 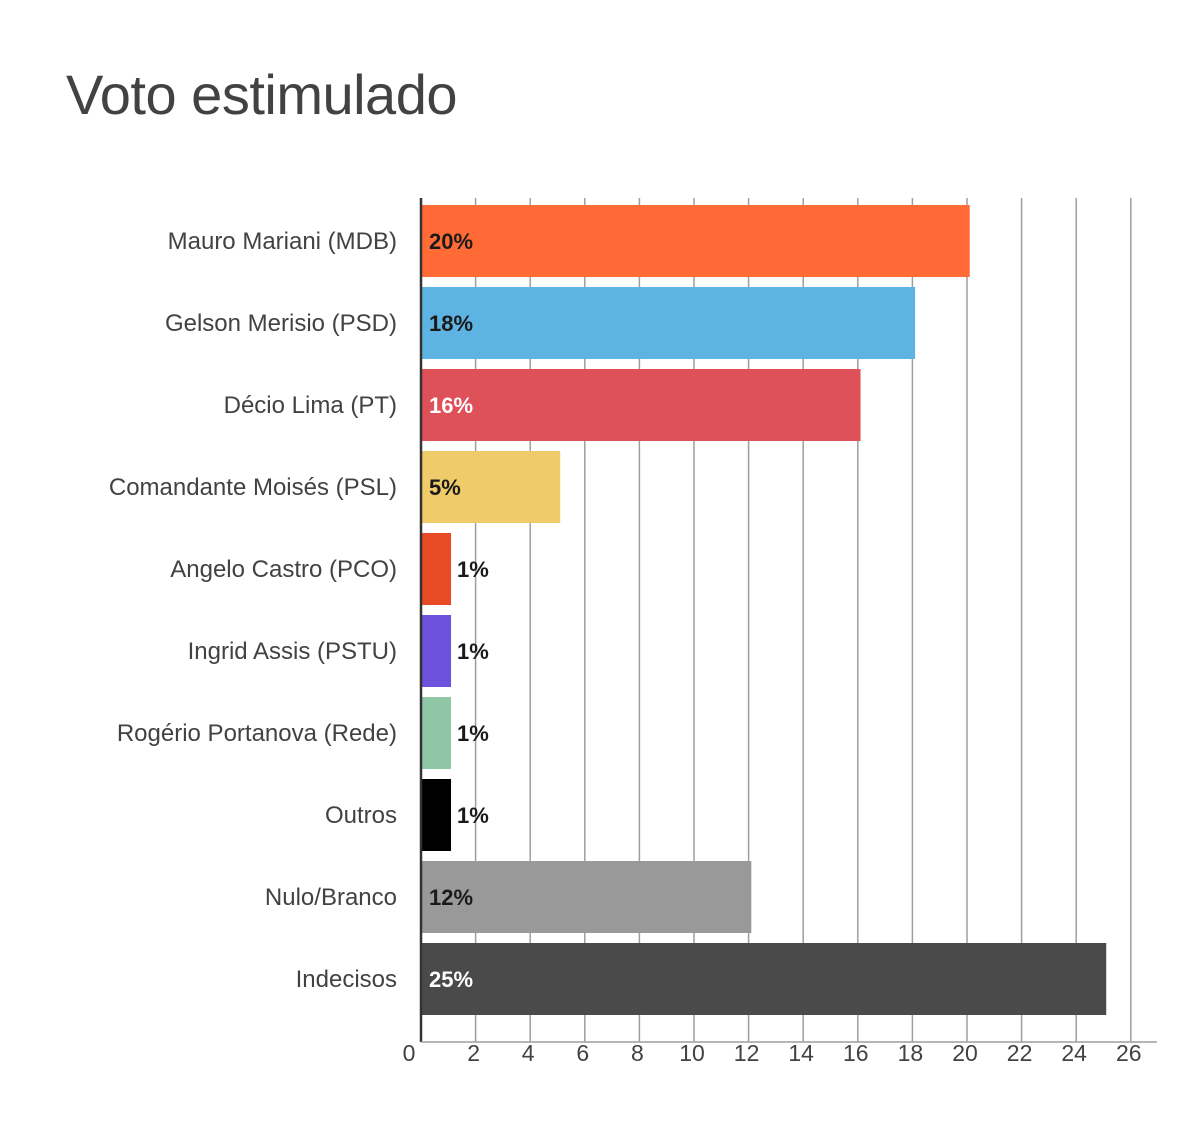 What do you see at coordinates (451, 241) in the screenshot?
I see `data-label: 20%` at bounding box center [451, 241].